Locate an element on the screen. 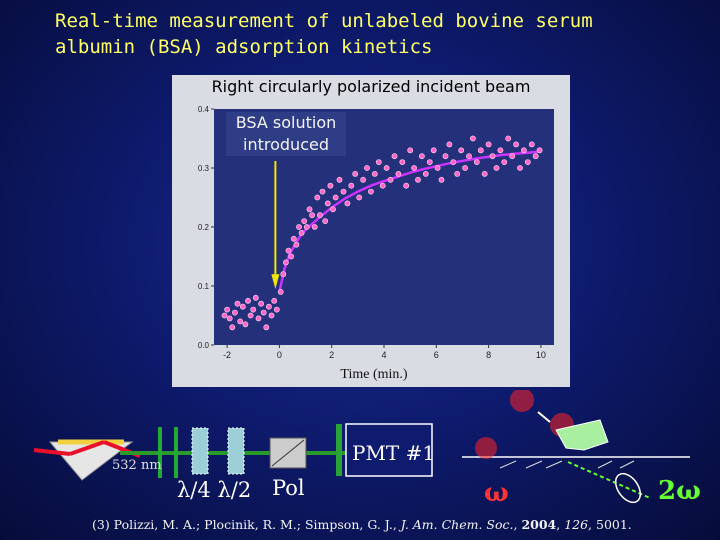  quarter-waveplate is located at coordinates (200, 451).